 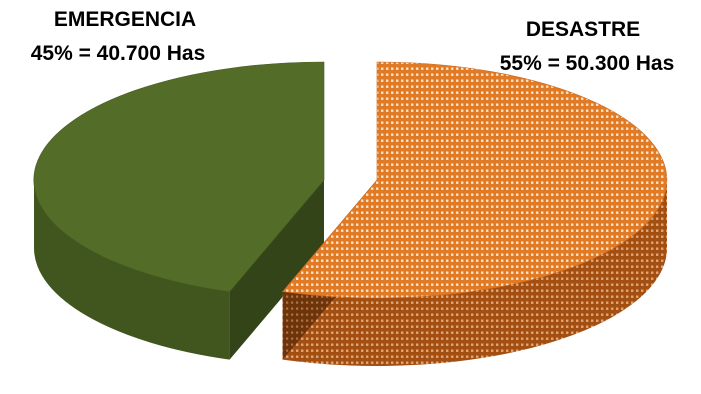 What do you see at coordinates (125, 19) in the screenshot?
I see `slice-label-emergencia: EMERGENCIA` at bounding box center [125, 19].